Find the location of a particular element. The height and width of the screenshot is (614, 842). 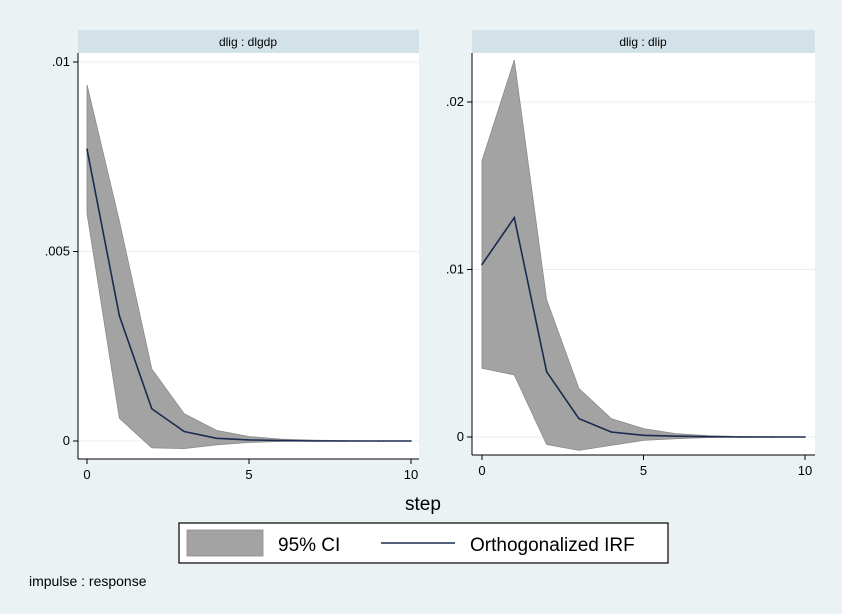

x-axis-title: step is located at coordinates (423, 504).